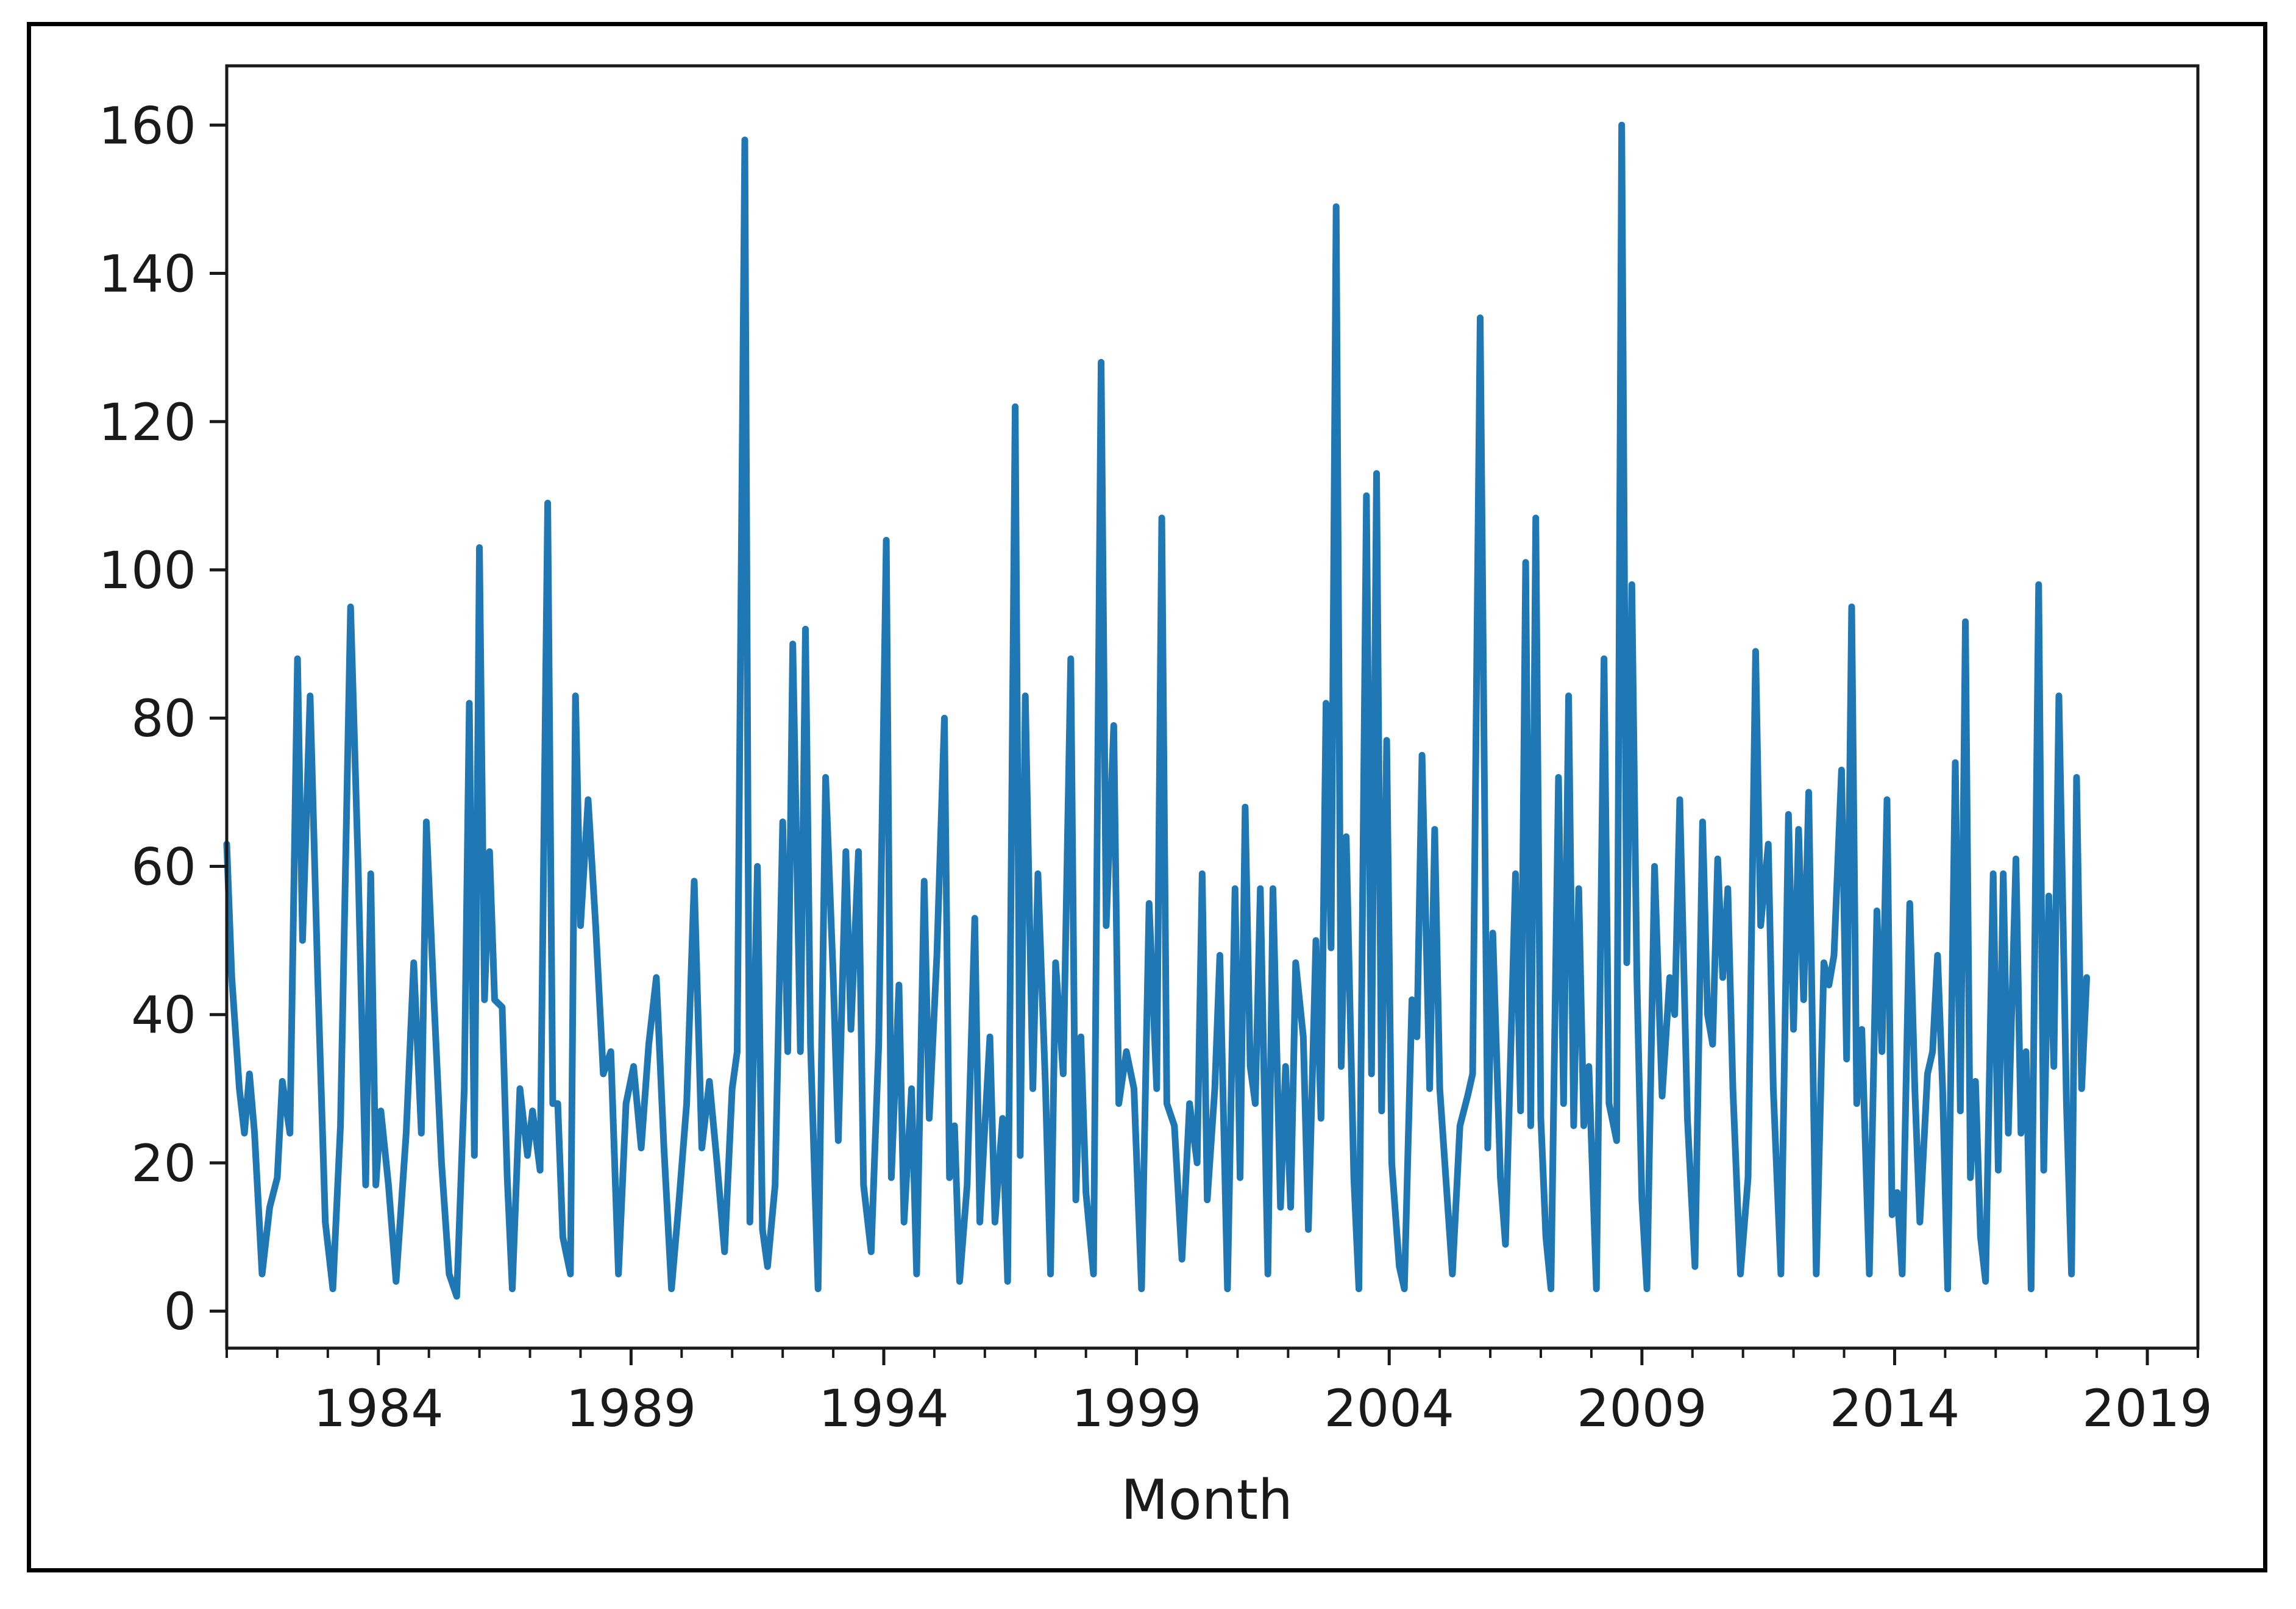 The image size is (2296, 1609). What do you see at coordinates (884, 1408) in the screenshot?
I see `x-tick-label: 1994` at bounding box center [884, 1408].